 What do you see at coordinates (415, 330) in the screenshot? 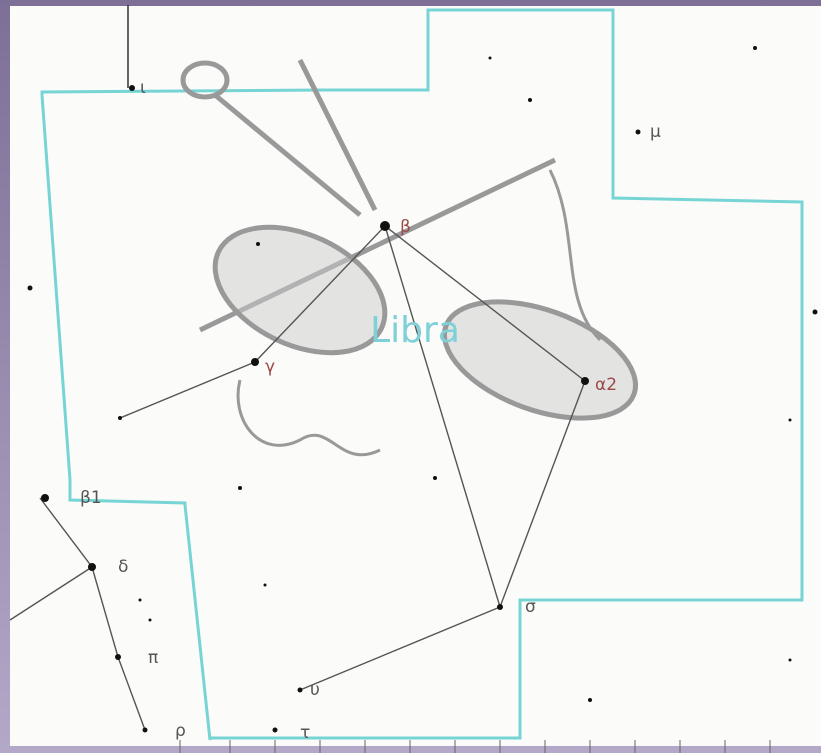
I see `constellation-name: Libra` at bounding box center [415, 330].